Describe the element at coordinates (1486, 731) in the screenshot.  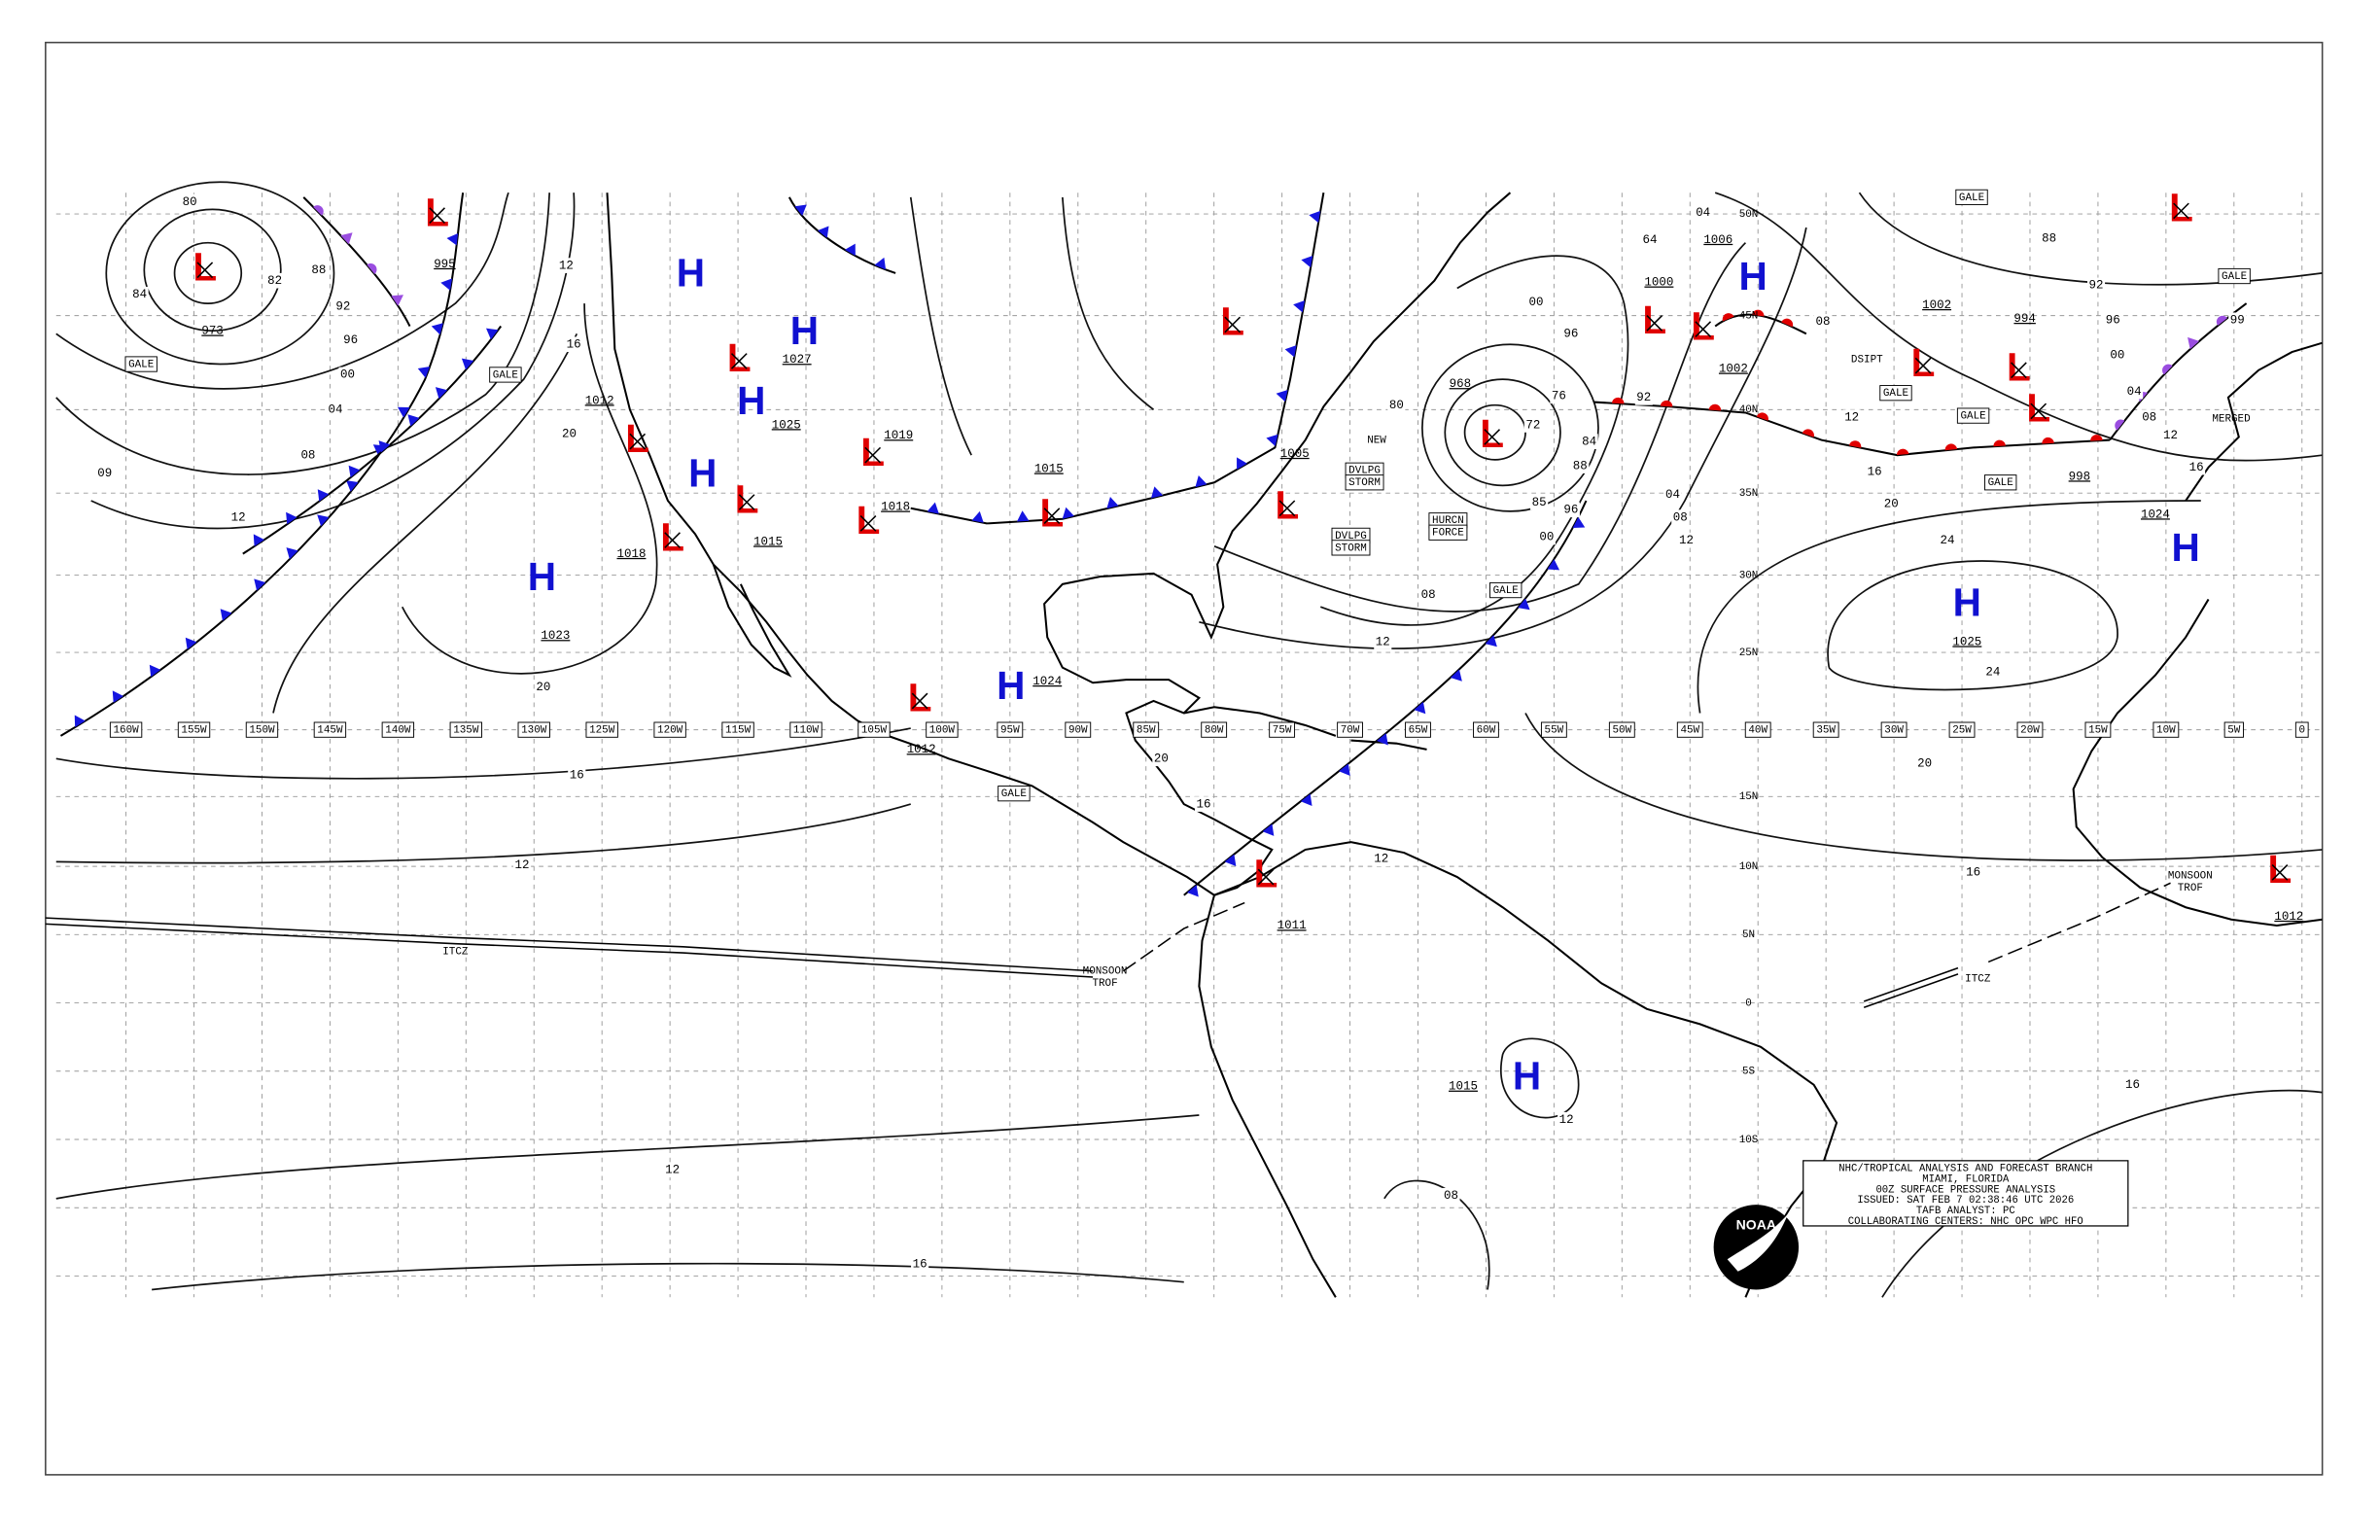
I see `longitude-label: 60W` at that location.